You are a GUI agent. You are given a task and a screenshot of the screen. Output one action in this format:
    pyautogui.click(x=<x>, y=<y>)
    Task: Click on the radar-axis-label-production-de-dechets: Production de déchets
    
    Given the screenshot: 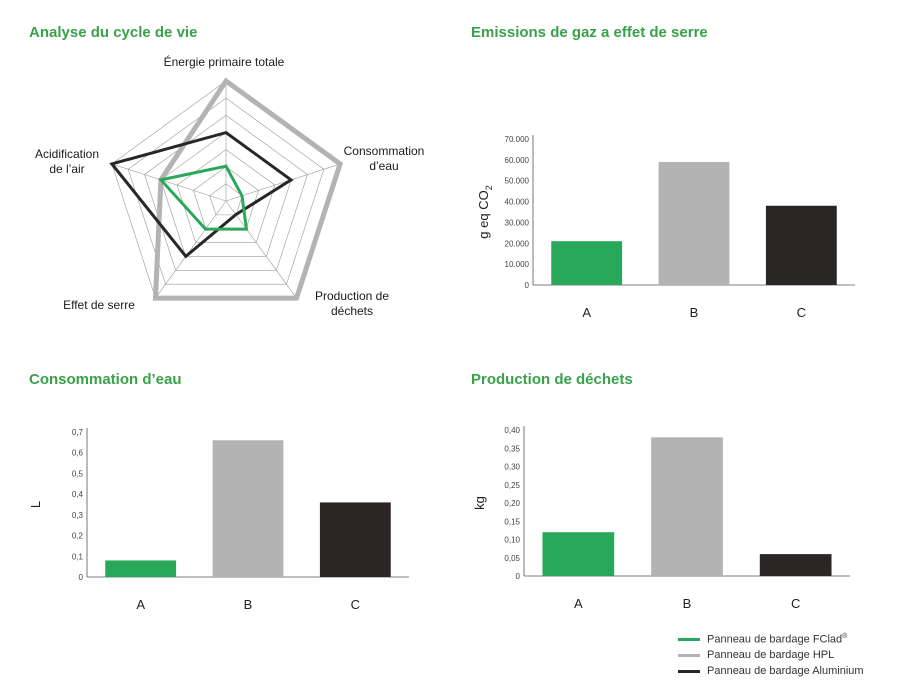 What is the action you would take?
    pyautogui.click(x=352, y=303)
    